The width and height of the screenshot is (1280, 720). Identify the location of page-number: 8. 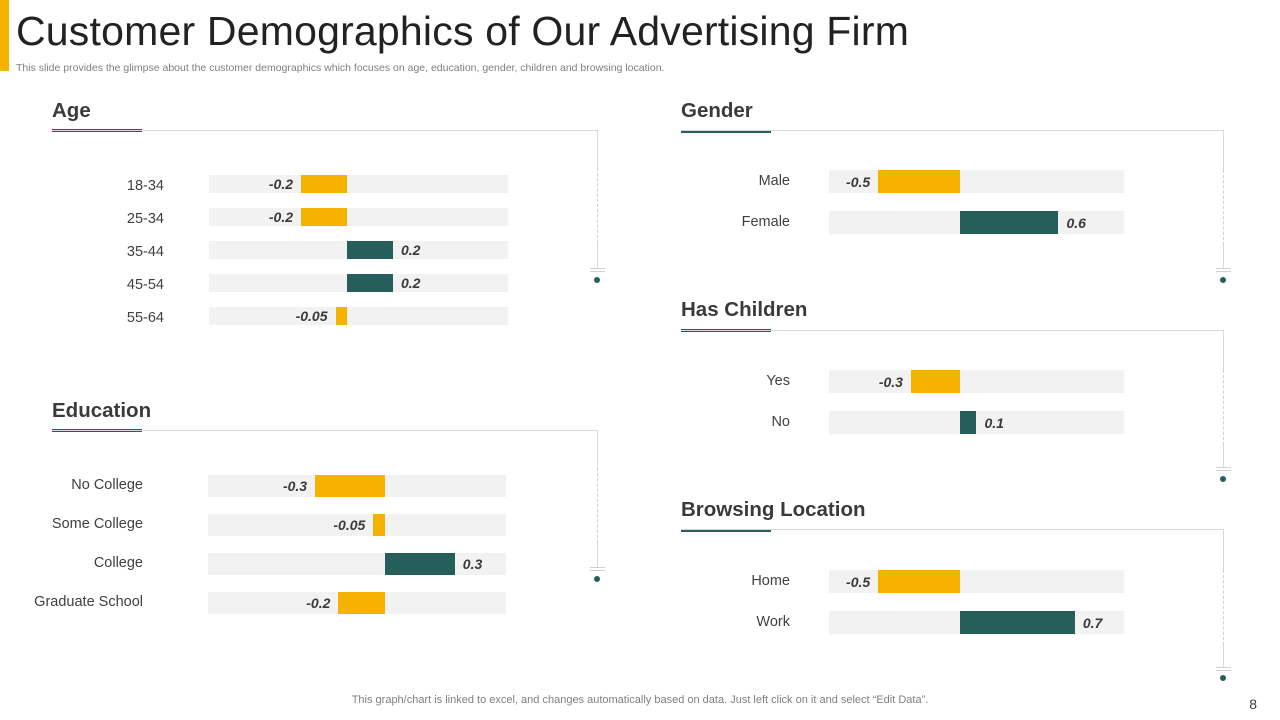
(1253, 704).